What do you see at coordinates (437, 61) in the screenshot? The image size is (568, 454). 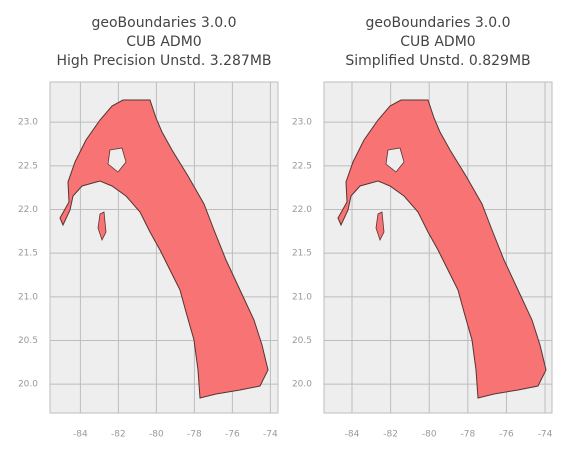 I see `chart-title: Simplified Unstd. 0.829MB` at bounding box center [437, 61].